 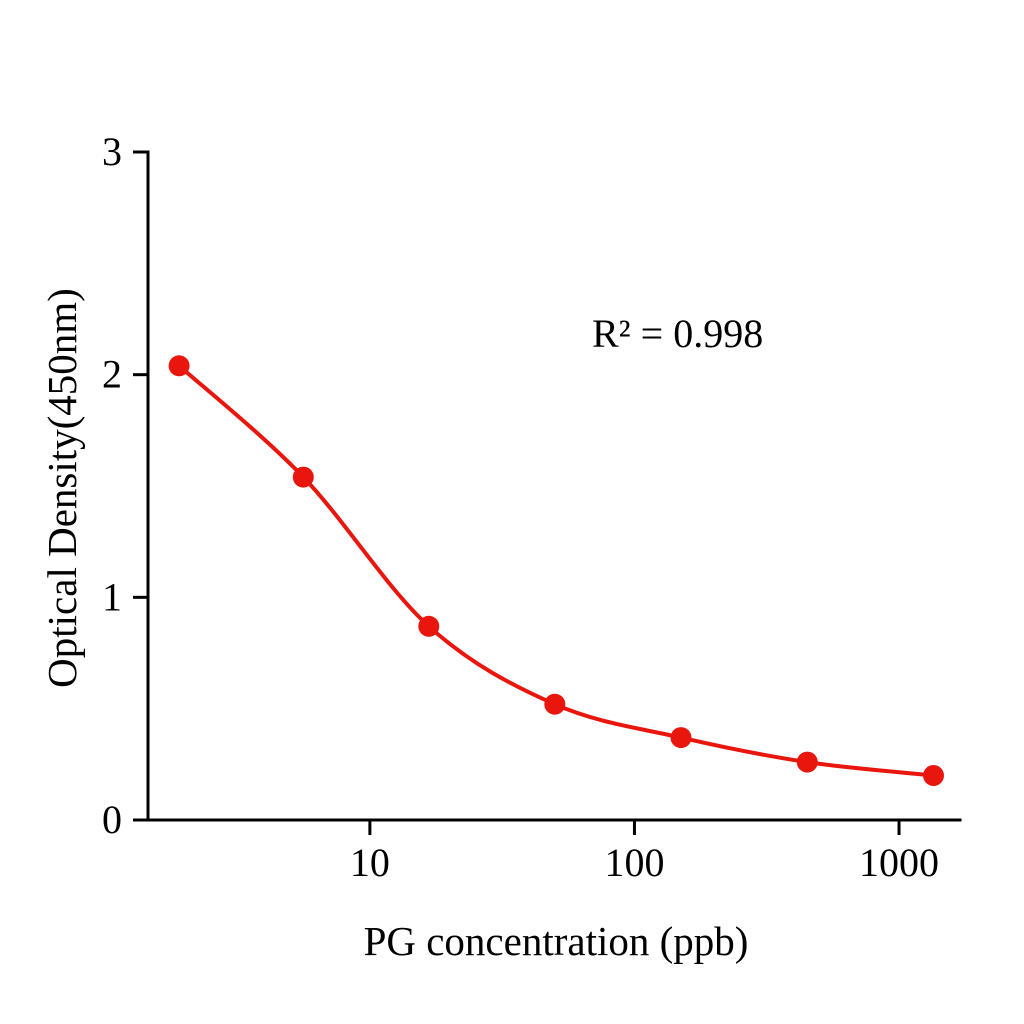 What do you see at coordinates (112, 819) in the screenshot?
I see `y-tick-label: 0` at bounding box center [112, 819].